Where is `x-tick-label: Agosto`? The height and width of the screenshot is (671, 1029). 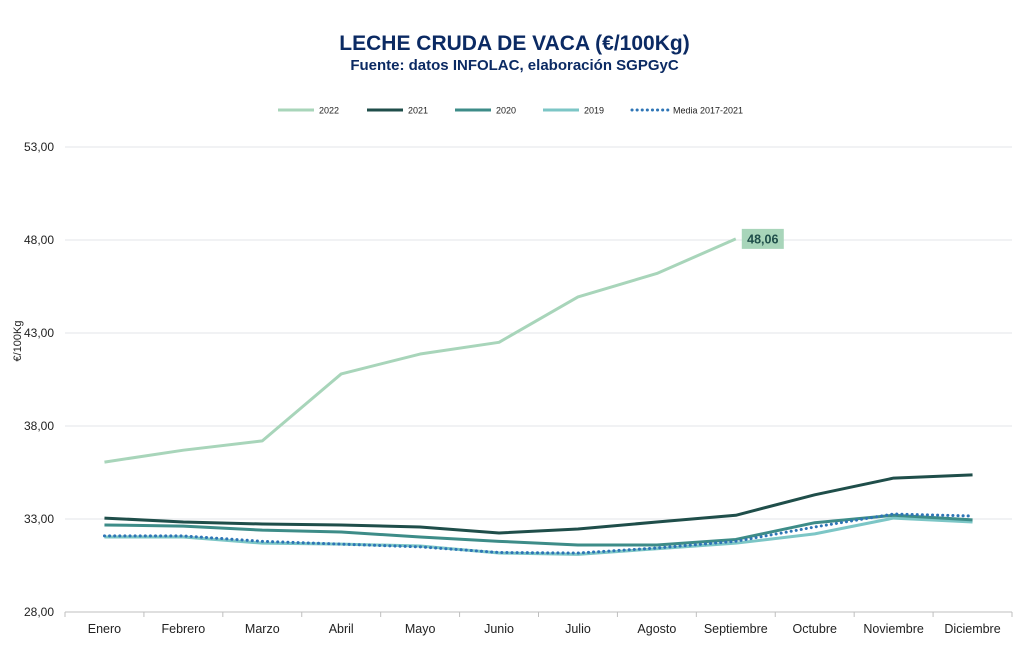
x-tick-label: Agosto is located at coordinates (656, 629).